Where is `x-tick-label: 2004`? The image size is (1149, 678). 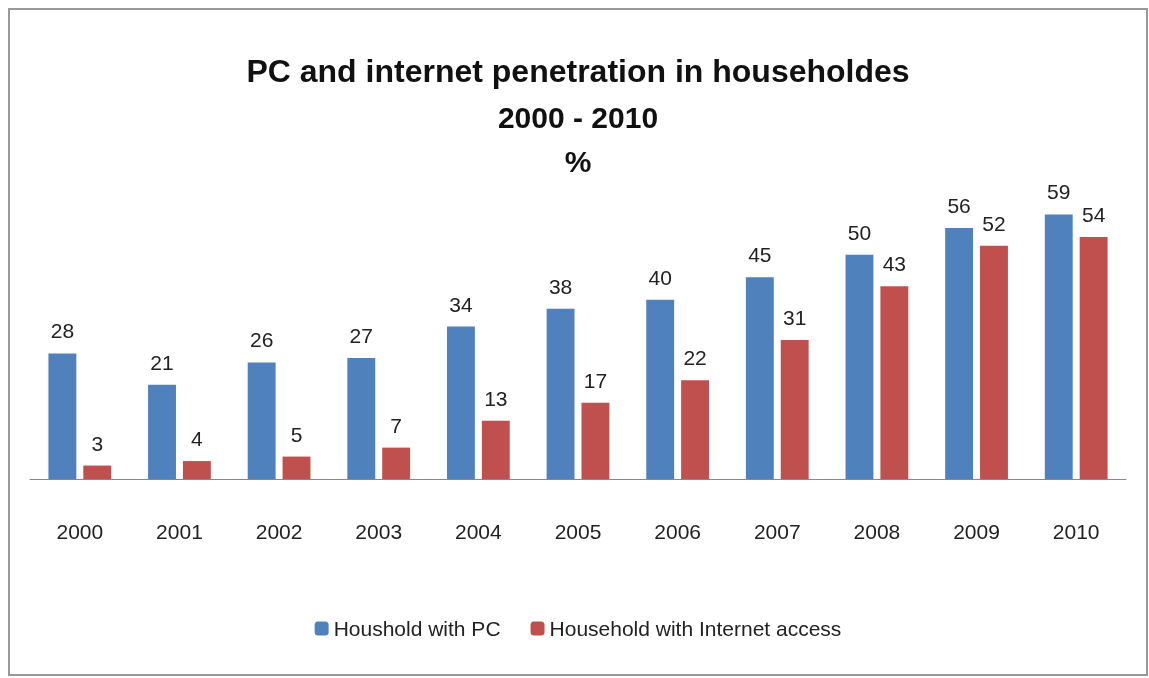
x-tick-label: 2004 is located at coordinates (479, 531).